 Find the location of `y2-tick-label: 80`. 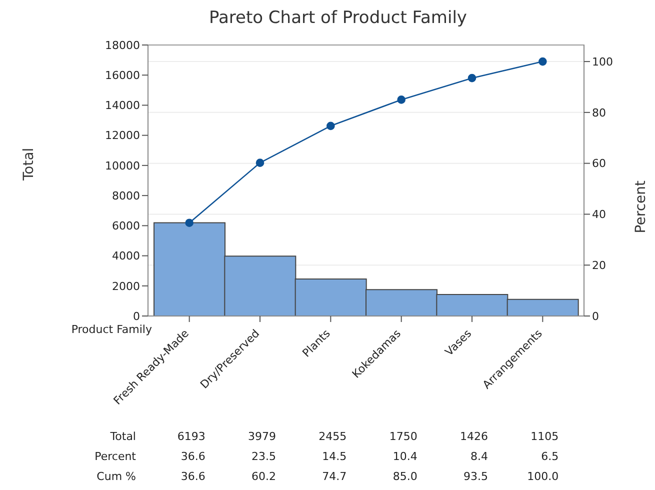

y2-tick-label: 80 is located at coordinates (599, 113).